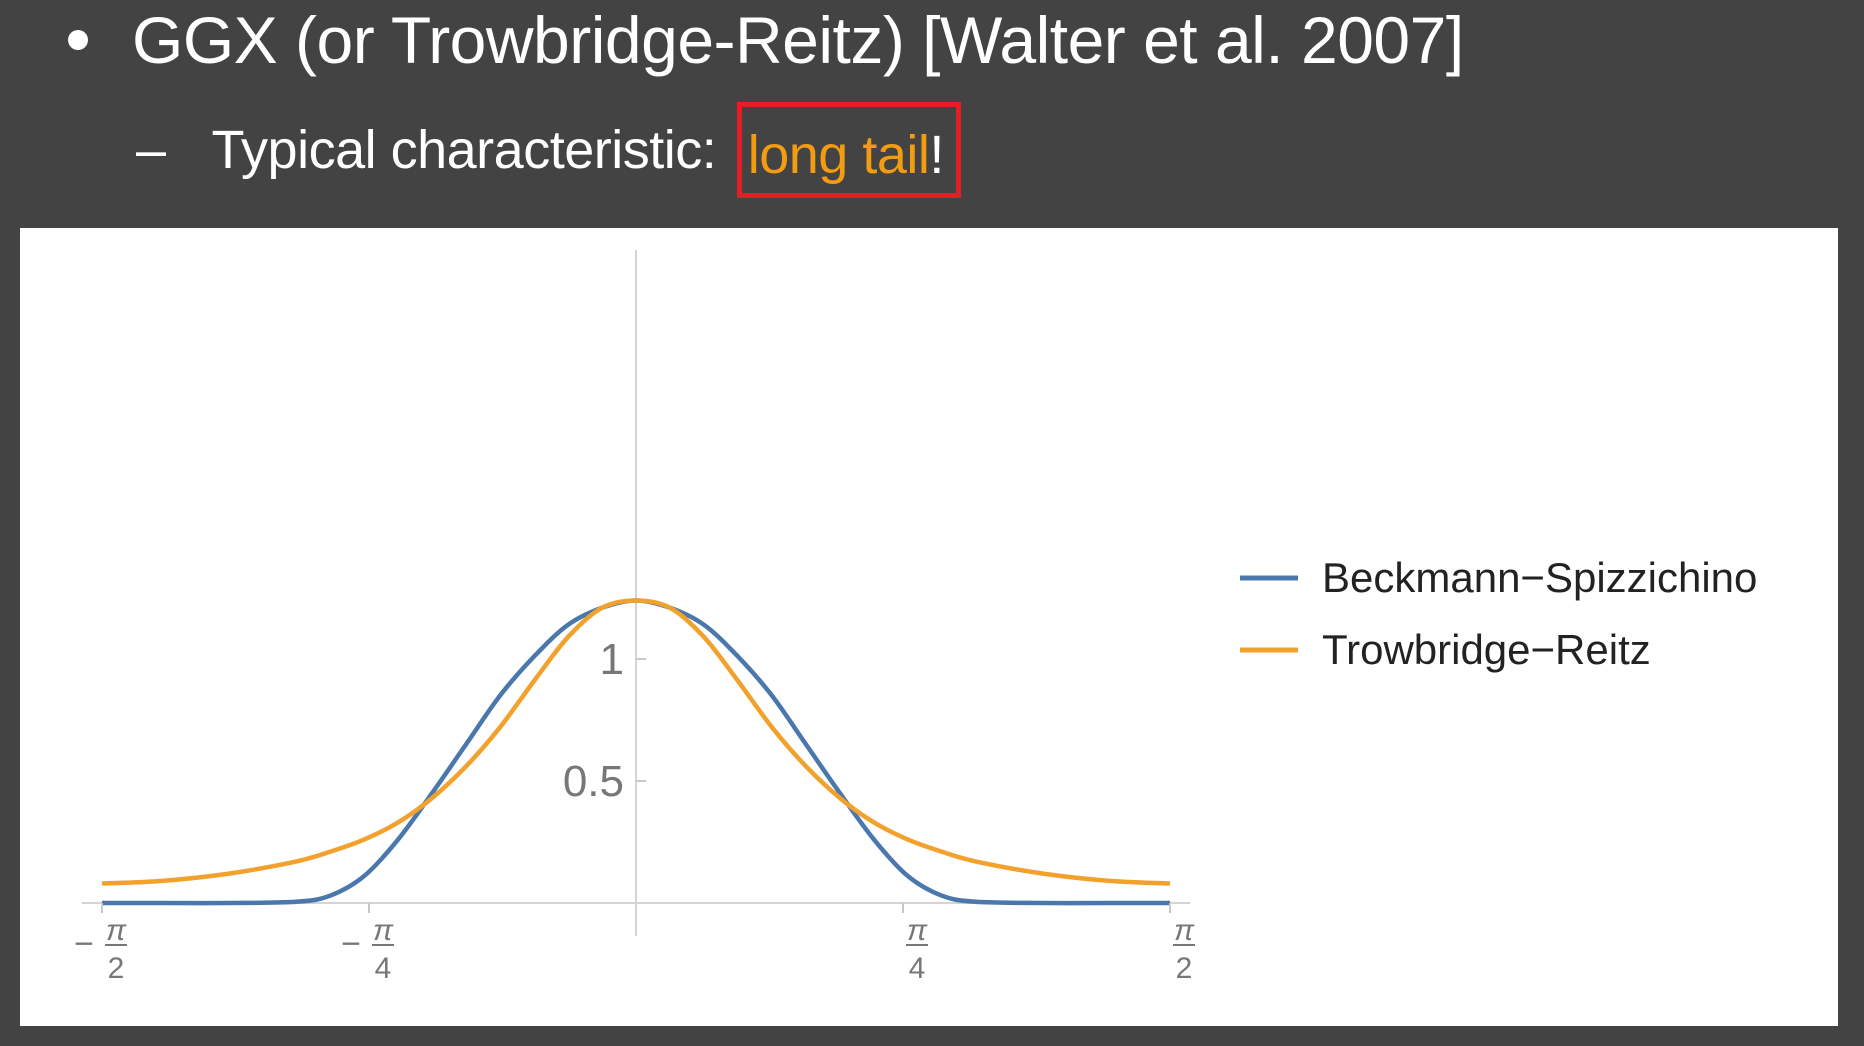 The width and height of the screenshot is (1864, 1046). I want to click on legend-label: Trowbridge−Reitz, so click(1486, 649).